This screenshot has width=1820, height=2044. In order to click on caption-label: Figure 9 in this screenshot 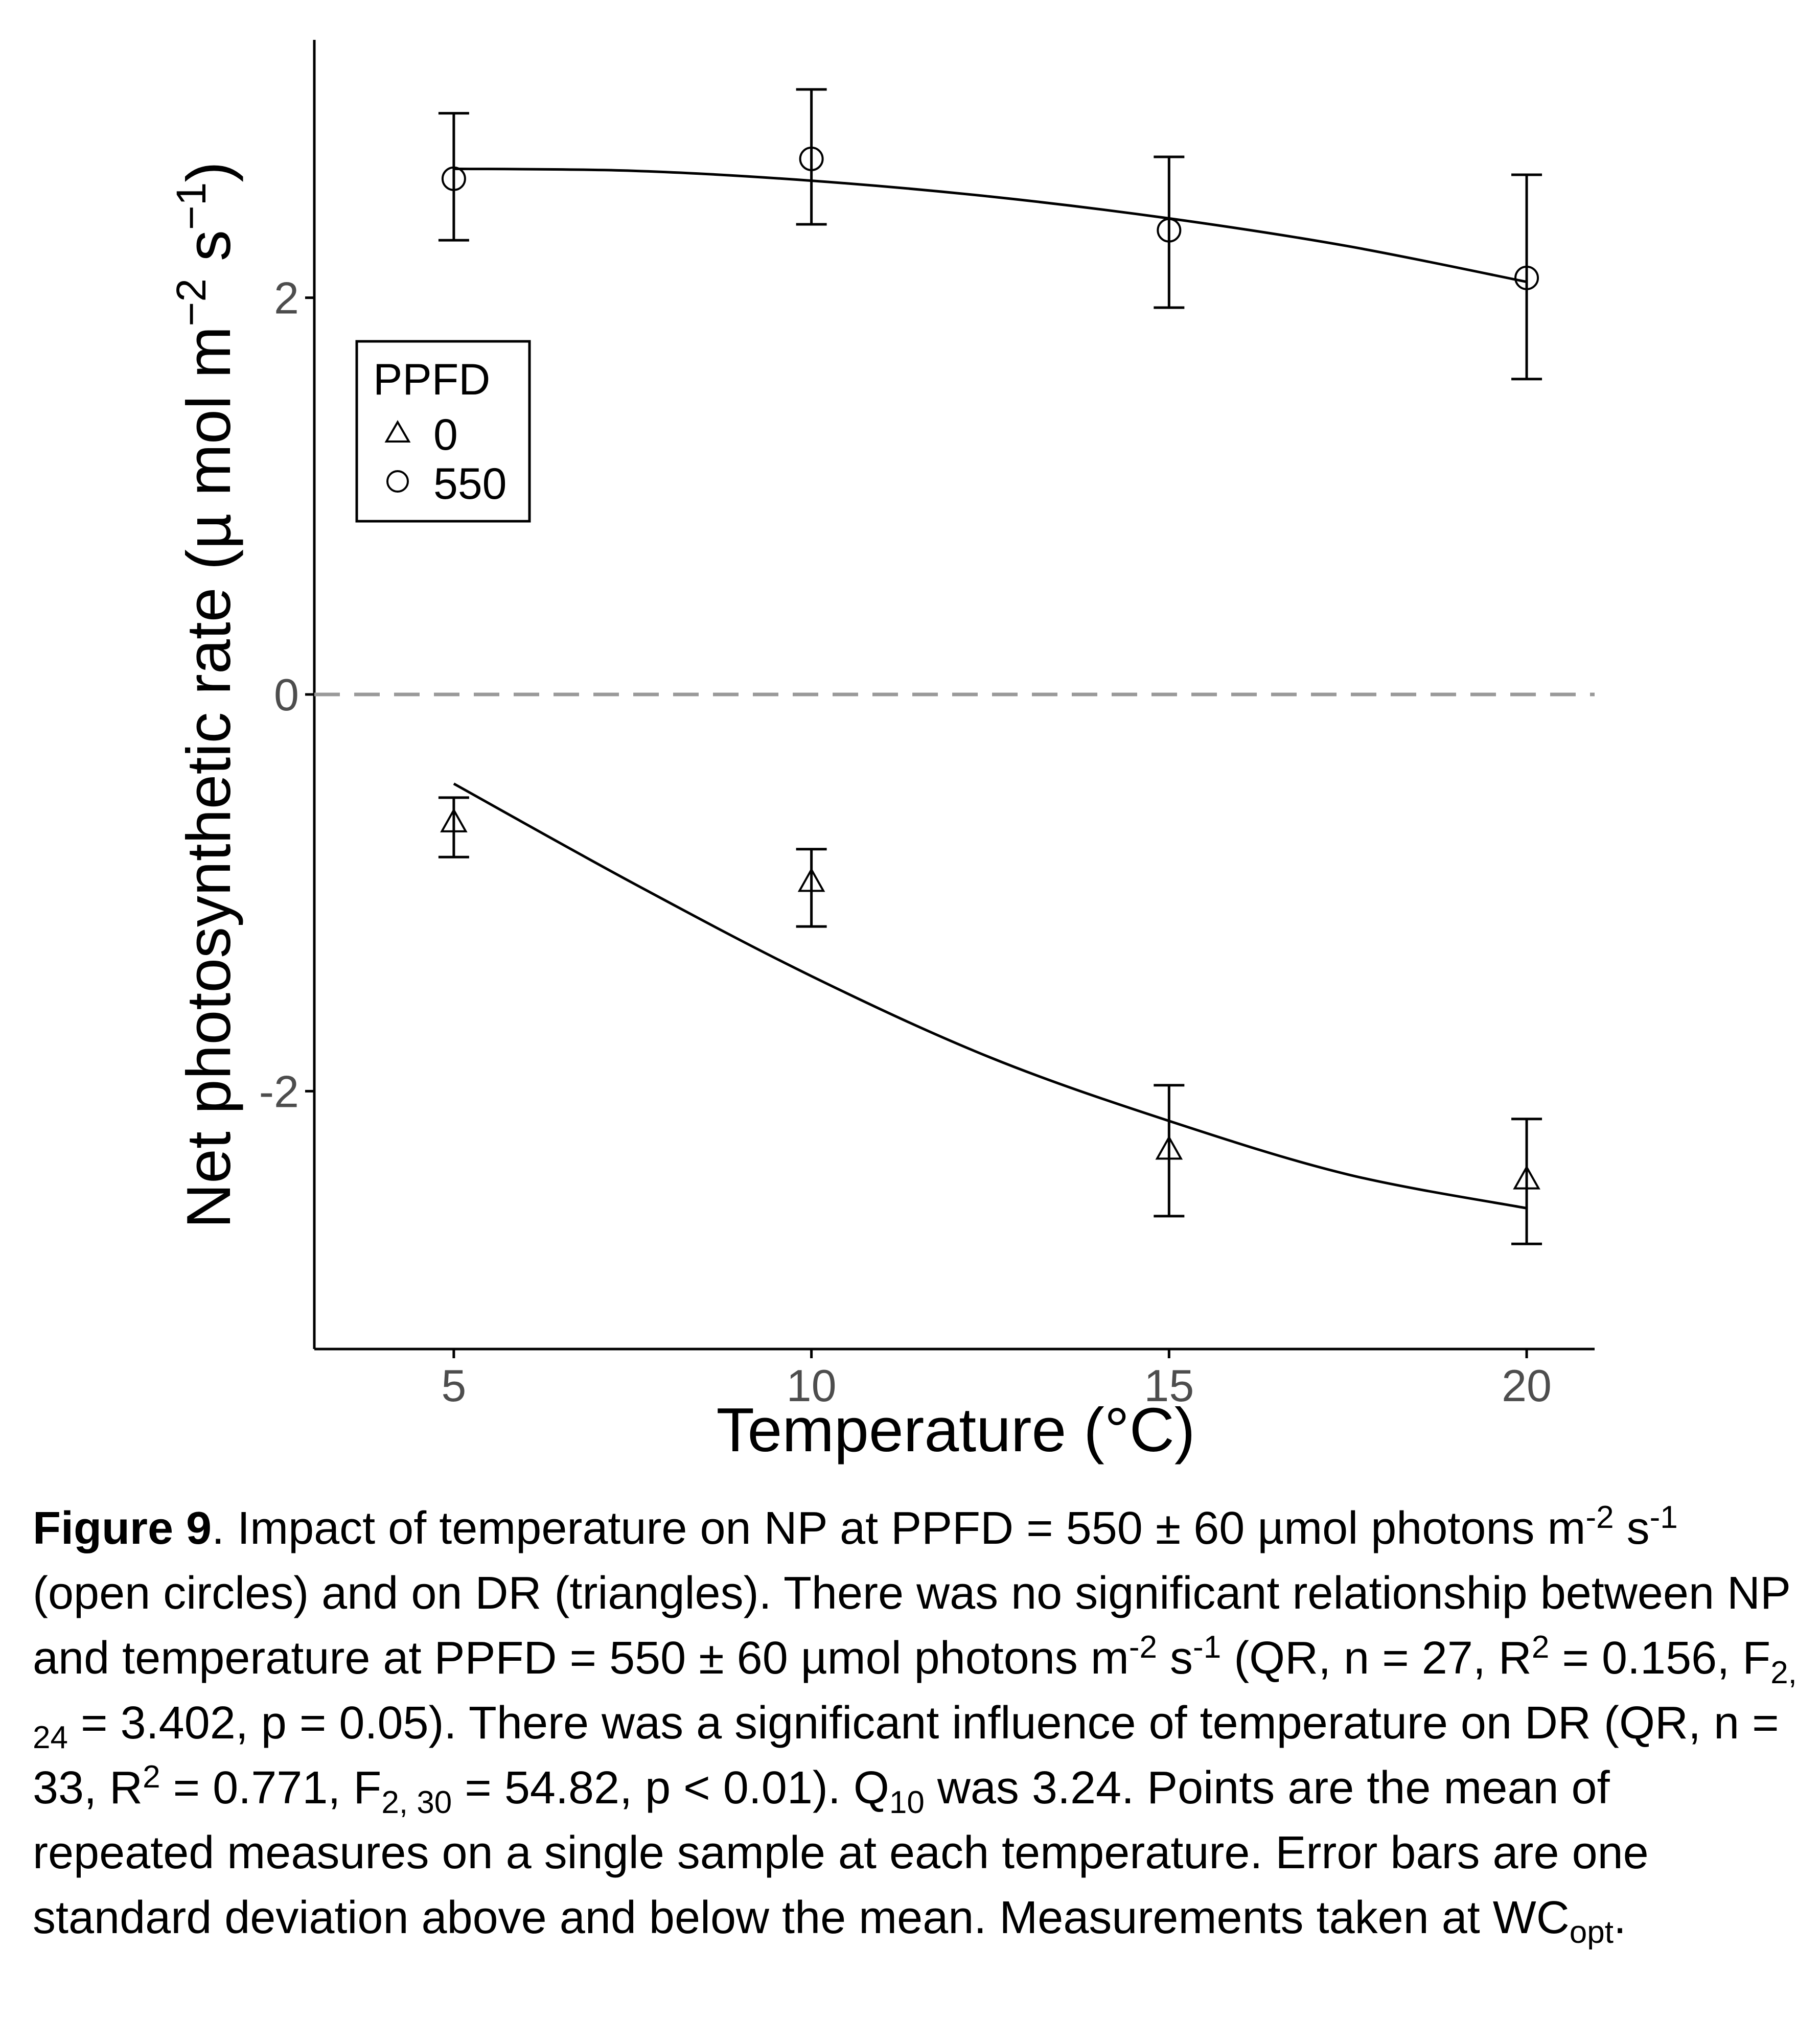, I will do `click(122, 1528)`.